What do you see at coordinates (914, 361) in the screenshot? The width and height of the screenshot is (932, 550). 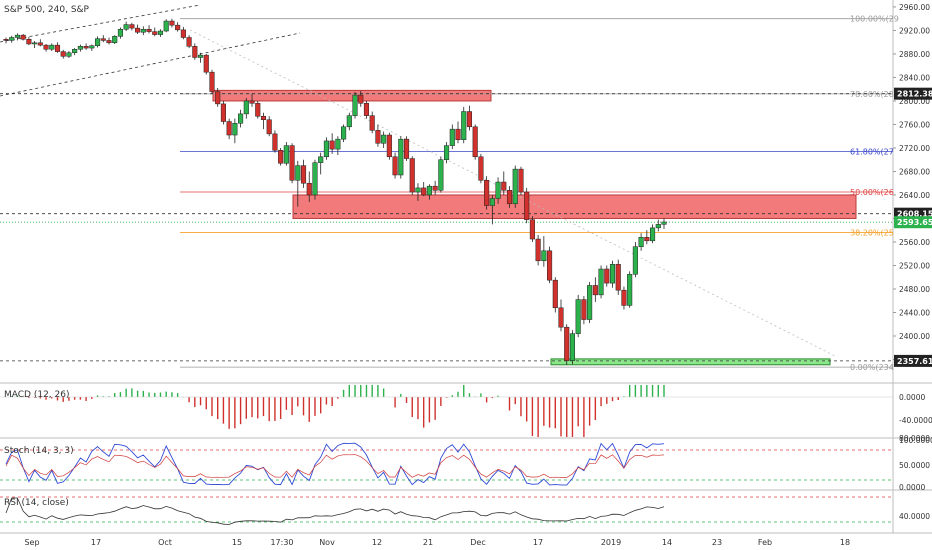 I see `price-label: 2357.61` at bounding box center [914, 361].